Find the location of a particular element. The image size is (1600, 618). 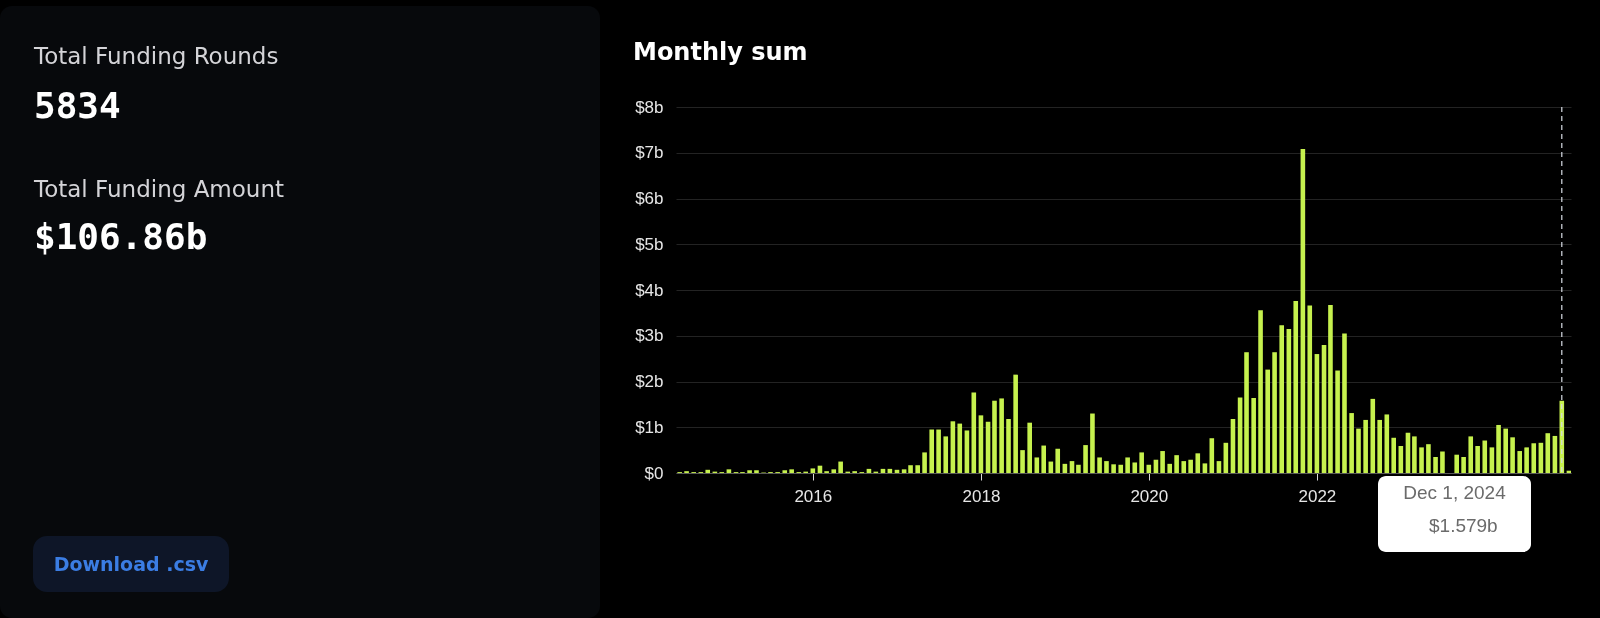

y-tick-label: $4b is located at coordinates (649, 290).